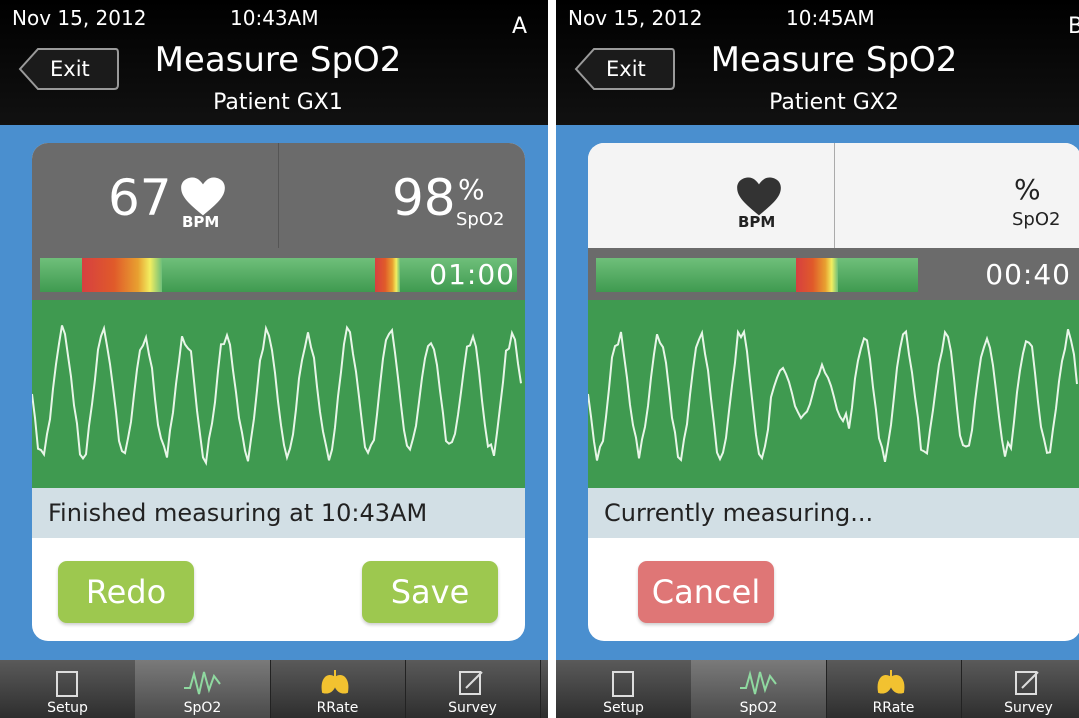 The image size is (1079, 718). What do you see at coordinates (278, 102) in the screenshot?
I see `patient: Patient GX1` at bounding box center [278, 102].